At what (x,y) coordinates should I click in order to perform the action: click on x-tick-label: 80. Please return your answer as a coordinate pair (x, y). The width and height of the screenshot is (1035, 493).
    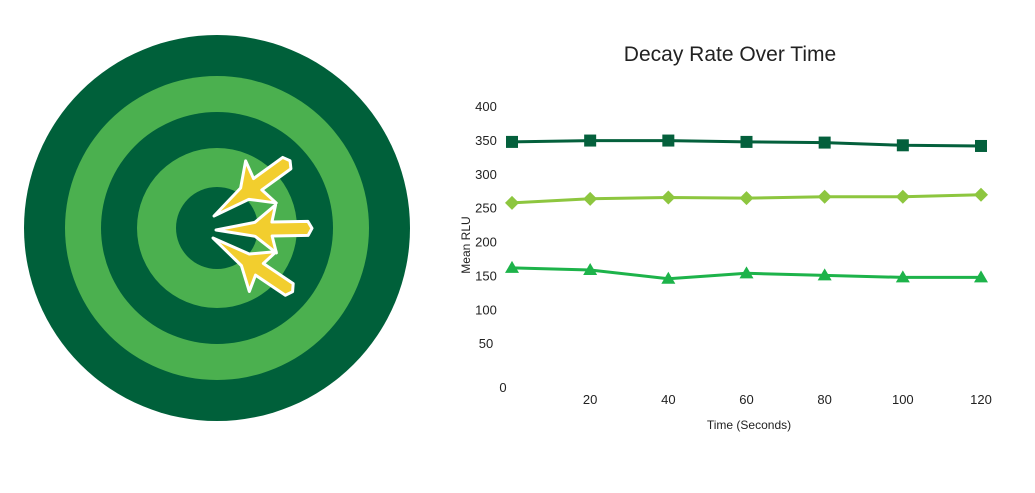
    Looking at the image, I should click on (824, 399).